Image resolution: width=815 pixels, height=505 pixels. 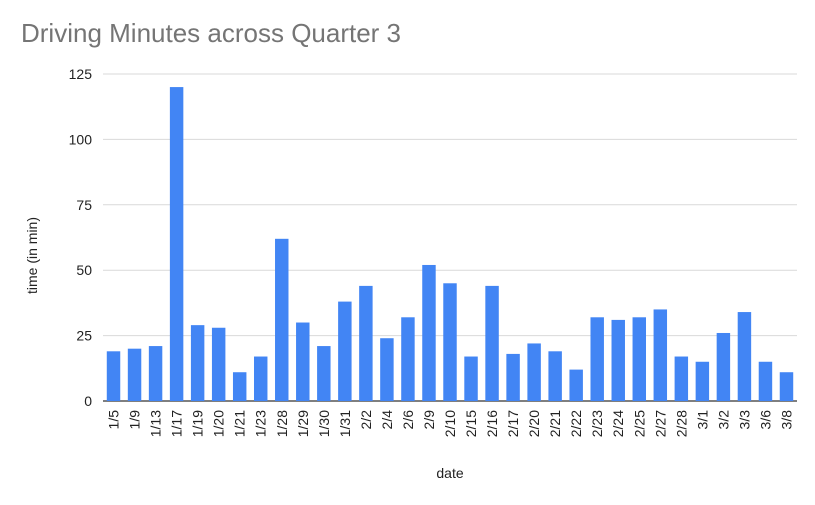 I want to click on x-tick-label: 2/23, so click(x=597, y=423).